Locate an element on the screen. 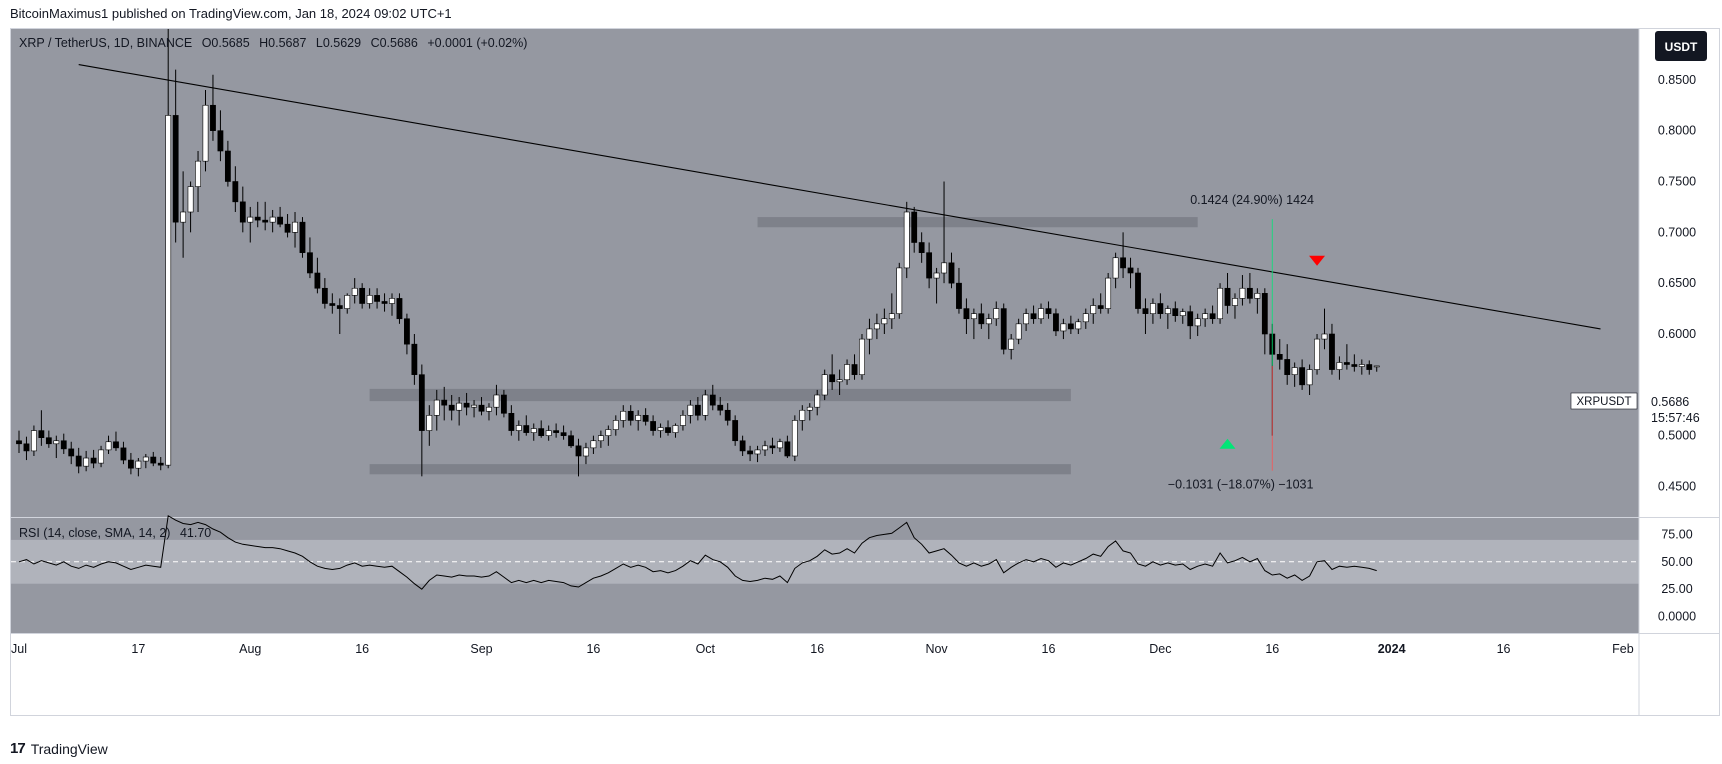 This screenshot has width=1722, height=764. currency-badge-bg is located at coordinates (1681, 46).